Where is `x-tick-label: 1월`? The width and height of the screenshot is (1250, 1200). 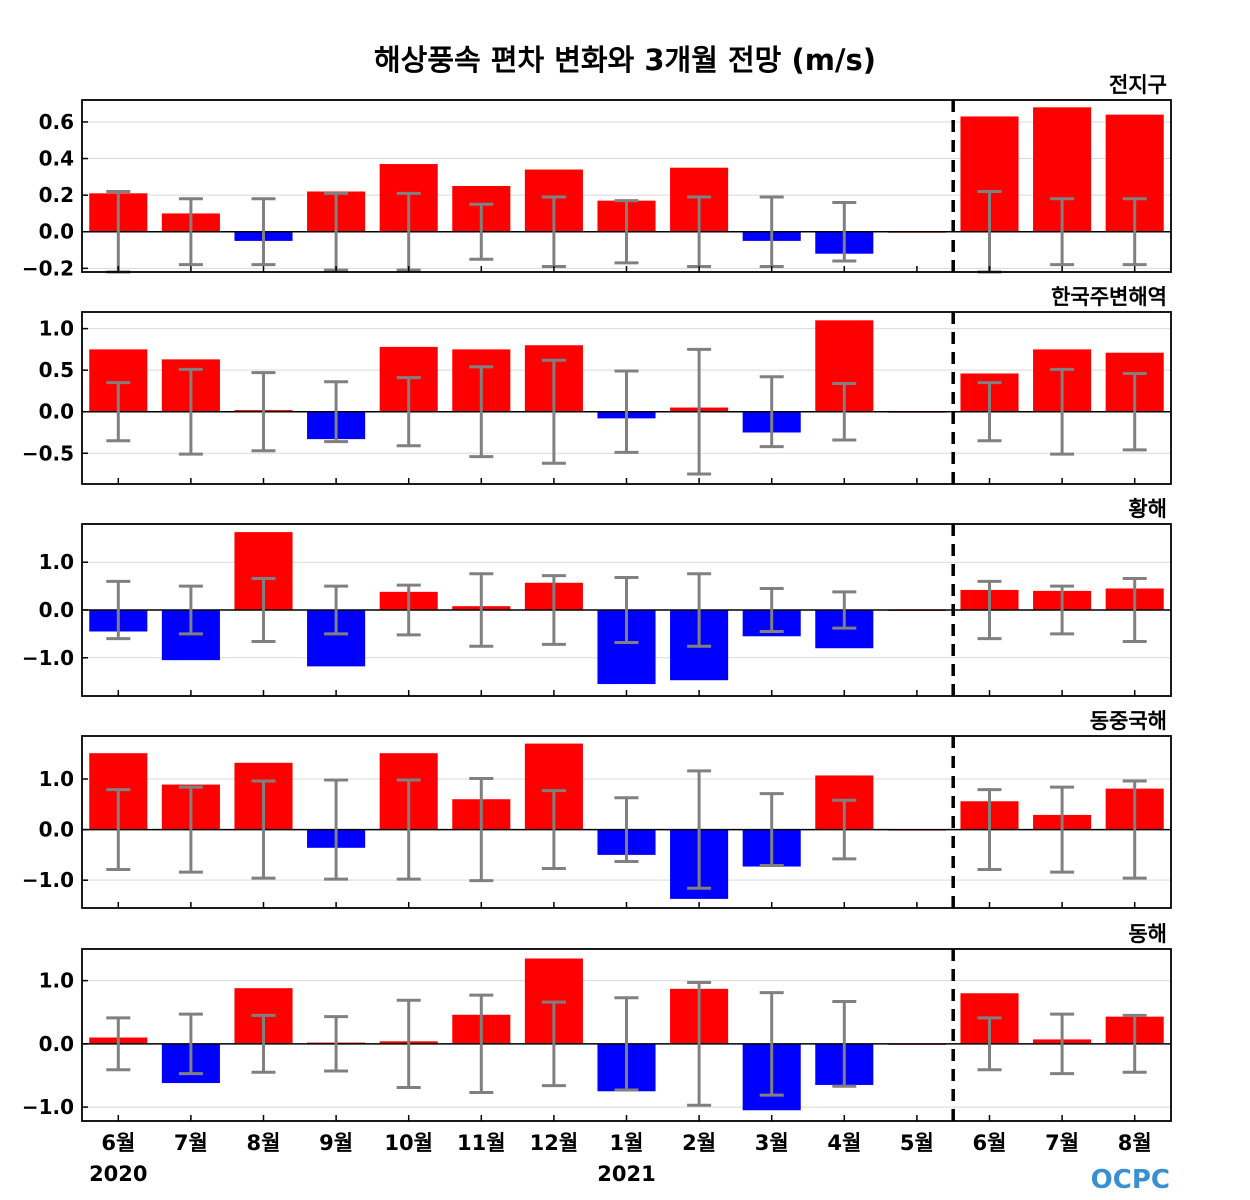 x-tick-label: 1월 is located at coordinates (627, 1143).